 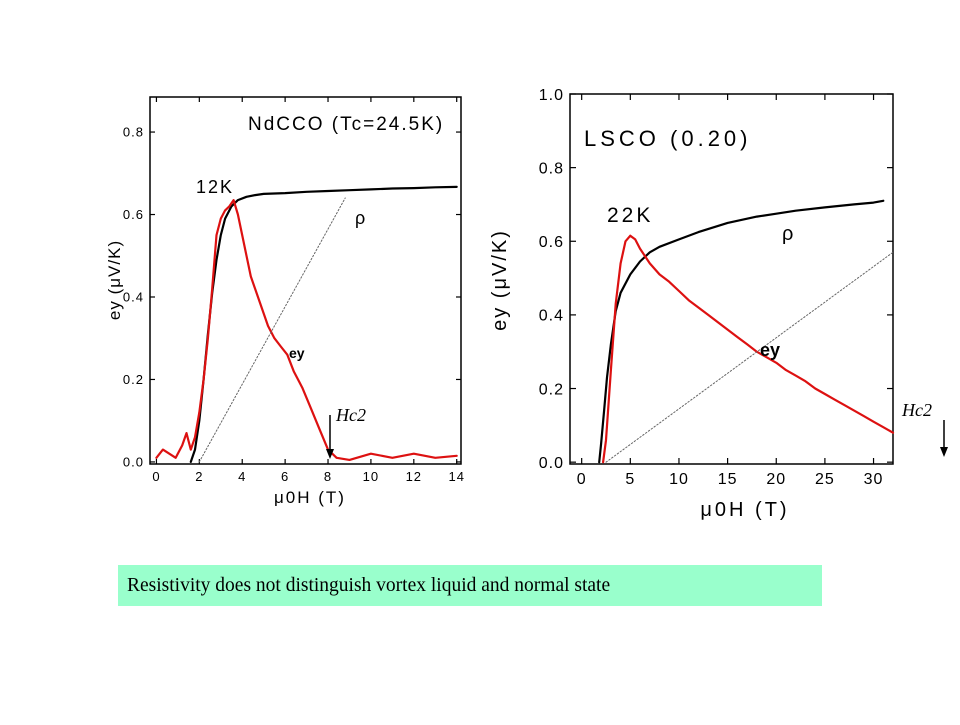 I want to click on left-series-rho-line, so click(x=323, y=324).